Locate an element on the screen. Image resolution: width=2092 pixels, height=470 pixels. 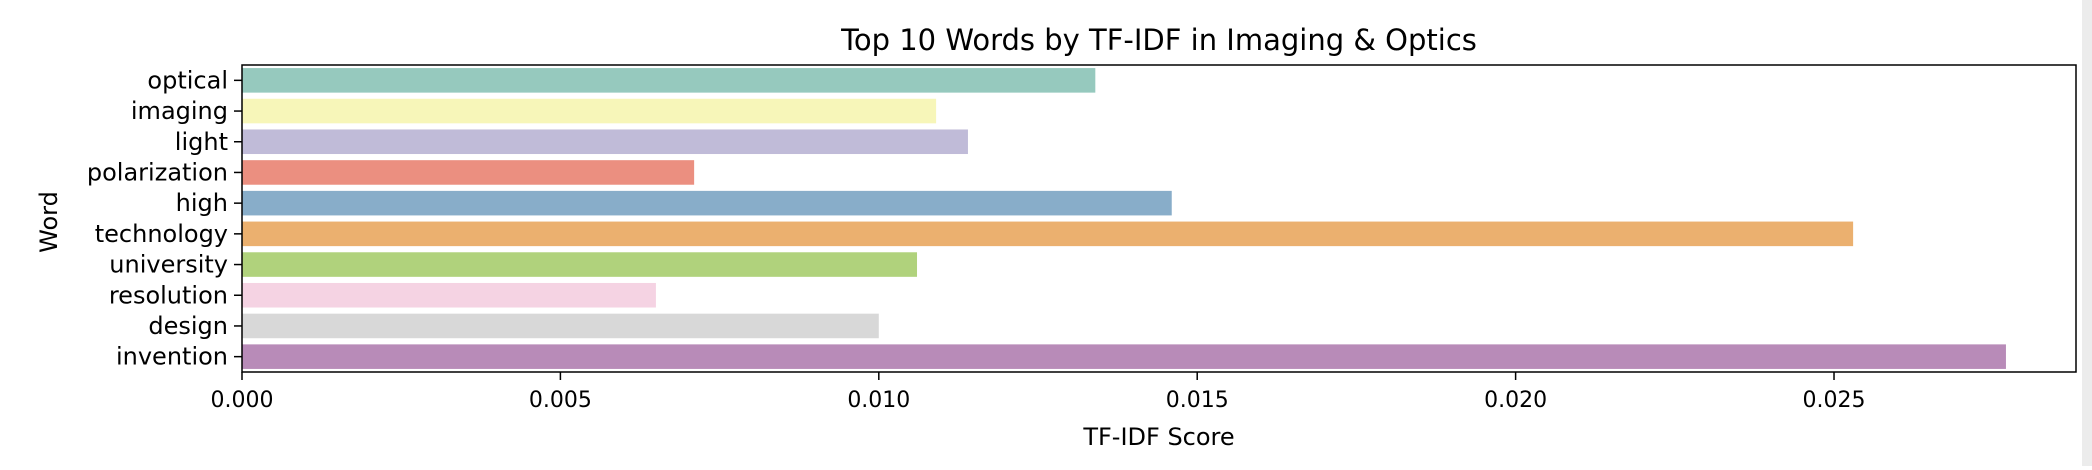
bar-high is located at coordinates (707, 203).